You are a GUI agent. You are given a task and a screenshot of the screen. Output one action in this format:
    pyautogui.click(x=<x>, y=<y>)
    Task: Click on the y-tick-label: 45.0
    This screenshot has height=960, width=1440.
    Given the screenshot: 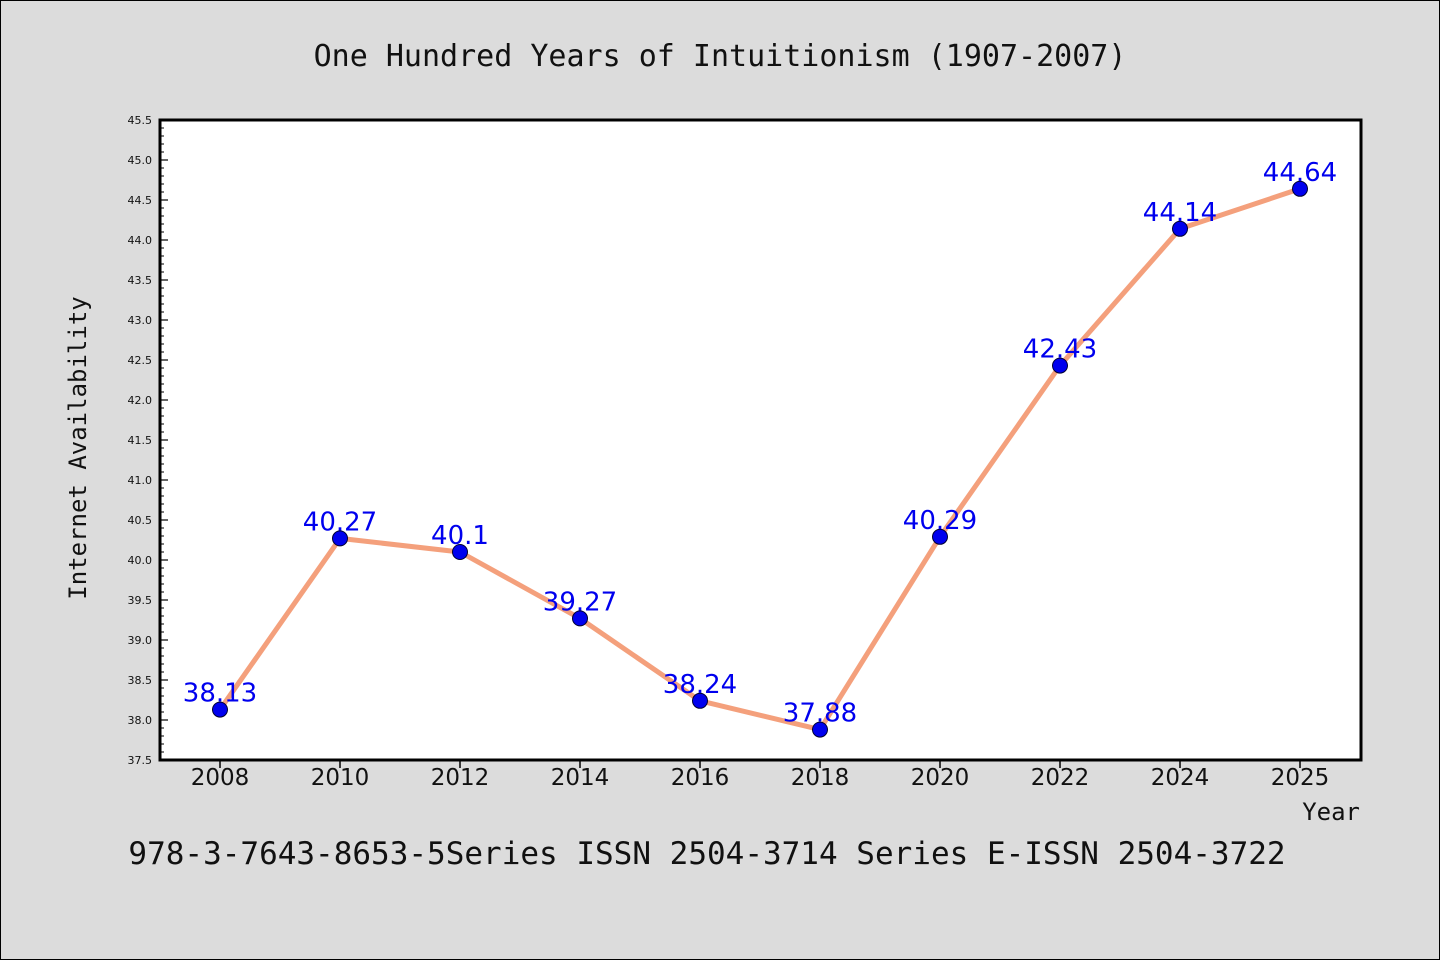 What is the action you would take?
    pyautogui.click(x=140, y=160)
    